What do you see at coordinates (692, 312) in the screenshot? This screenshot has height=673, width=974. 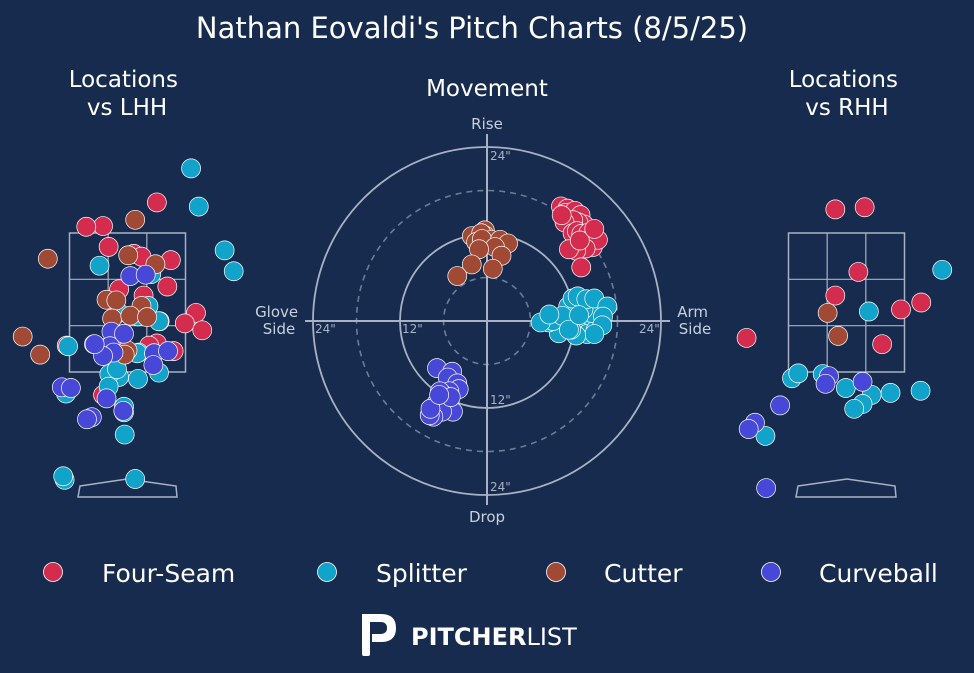 I see `arm-side-line-1: Arm` at bounding box center [692, 312].